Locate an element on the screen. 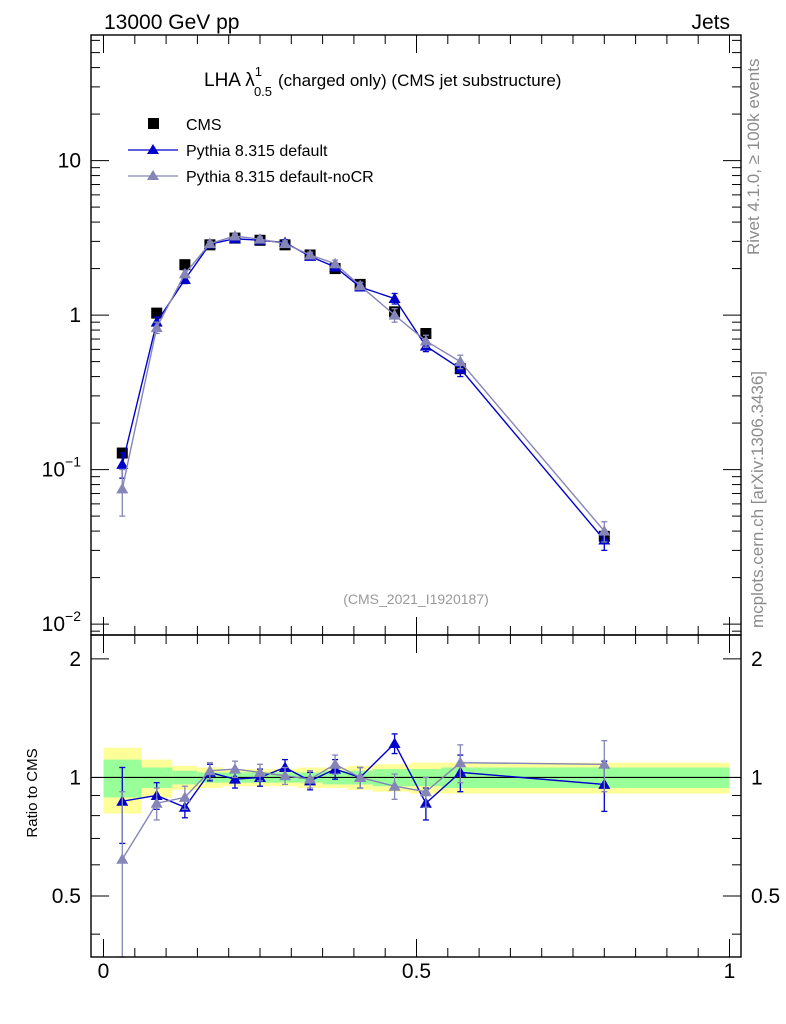  ratio-y-label: Ratio to CMS is located at coordinates (32, 792).